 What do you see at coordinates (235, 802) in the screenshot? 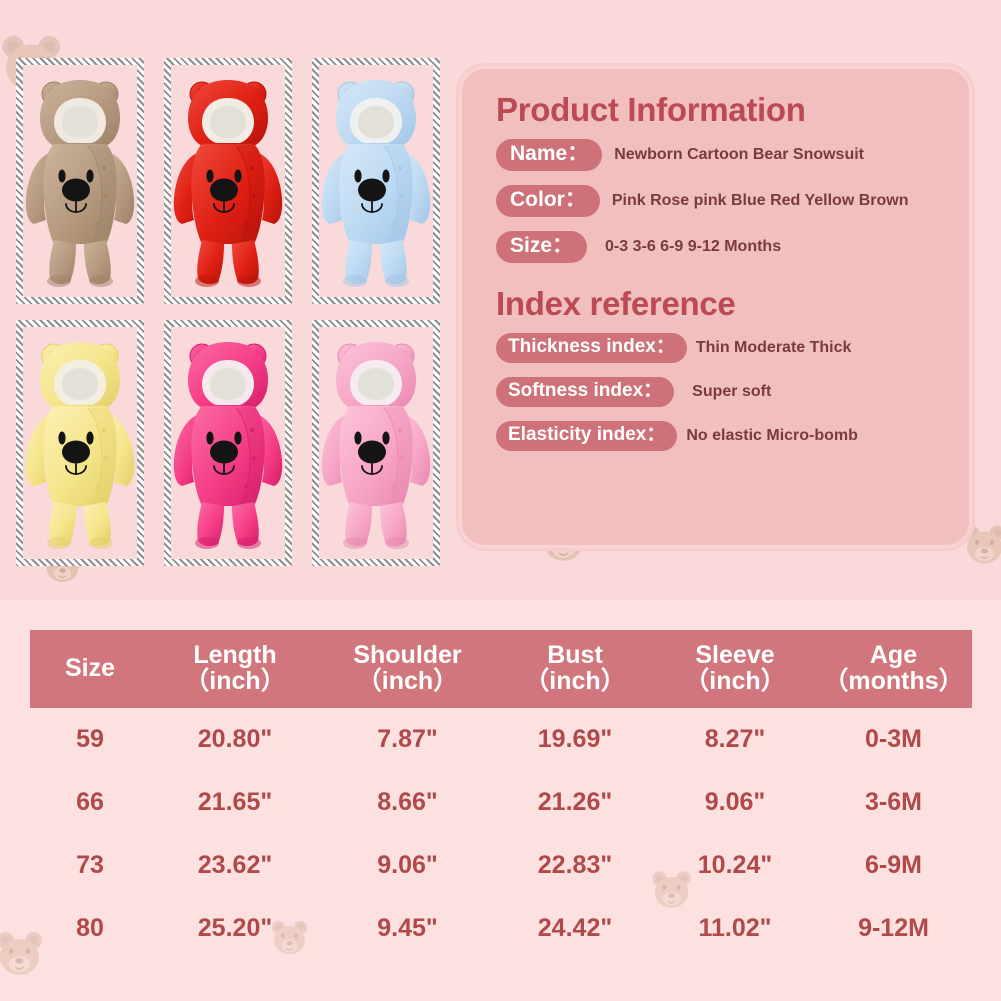
I see `cell-length: 21.65"` at bounding box center [235, 802].